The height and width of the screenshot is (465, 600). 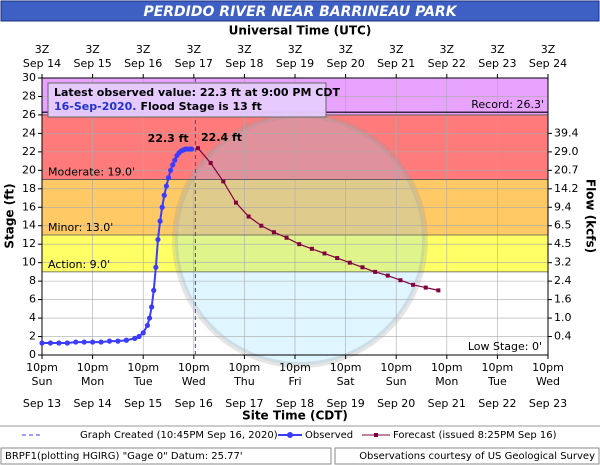 What do you see at coordinates (29, 132) in the screenshot?
I see `y-tick-label: 24` at bounding box center [29, 132].